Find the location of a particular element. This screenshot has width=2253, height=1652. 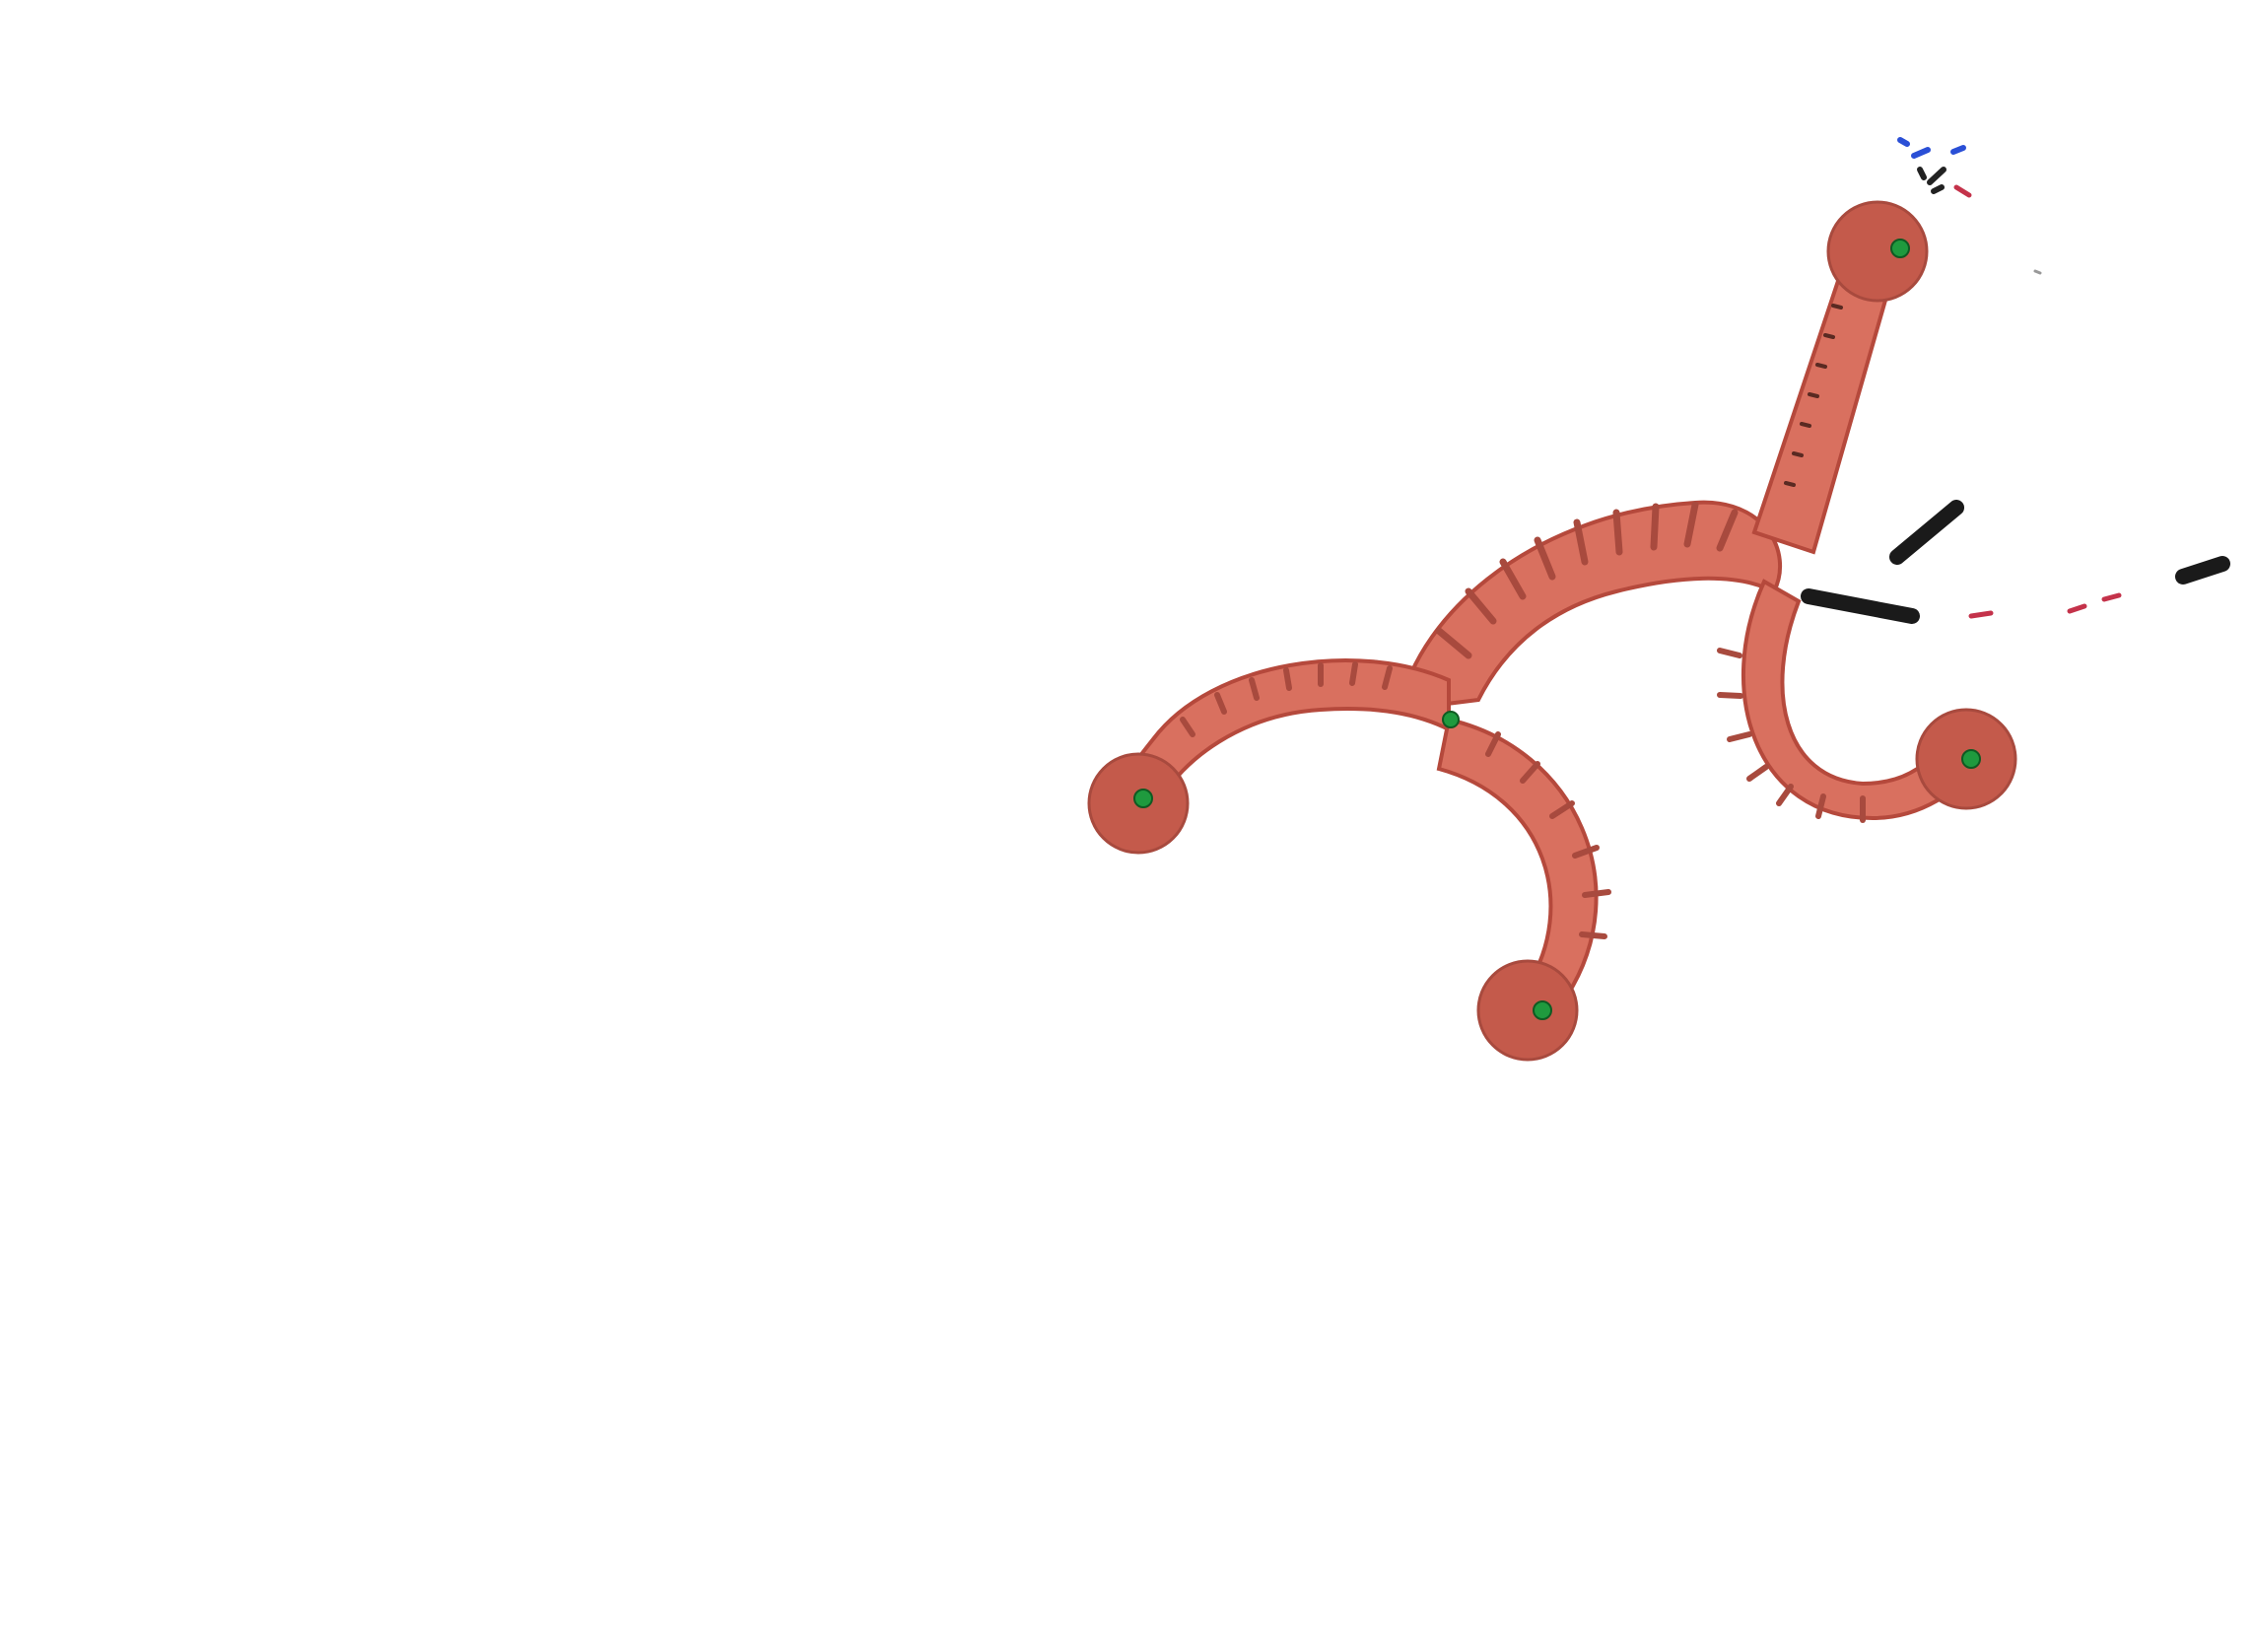

marker-top is located at coordinates (1900, 248).